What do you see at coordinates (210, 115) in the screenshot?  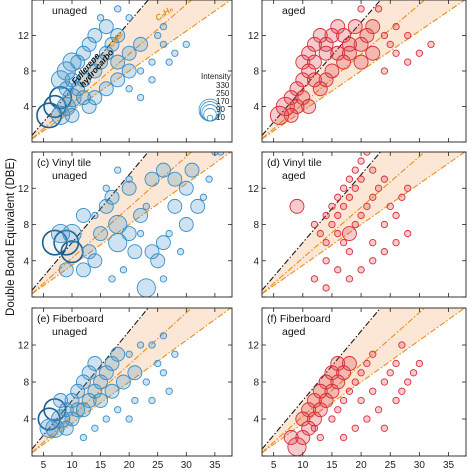 I see `legend-circle` at bounding box center [210, 115].